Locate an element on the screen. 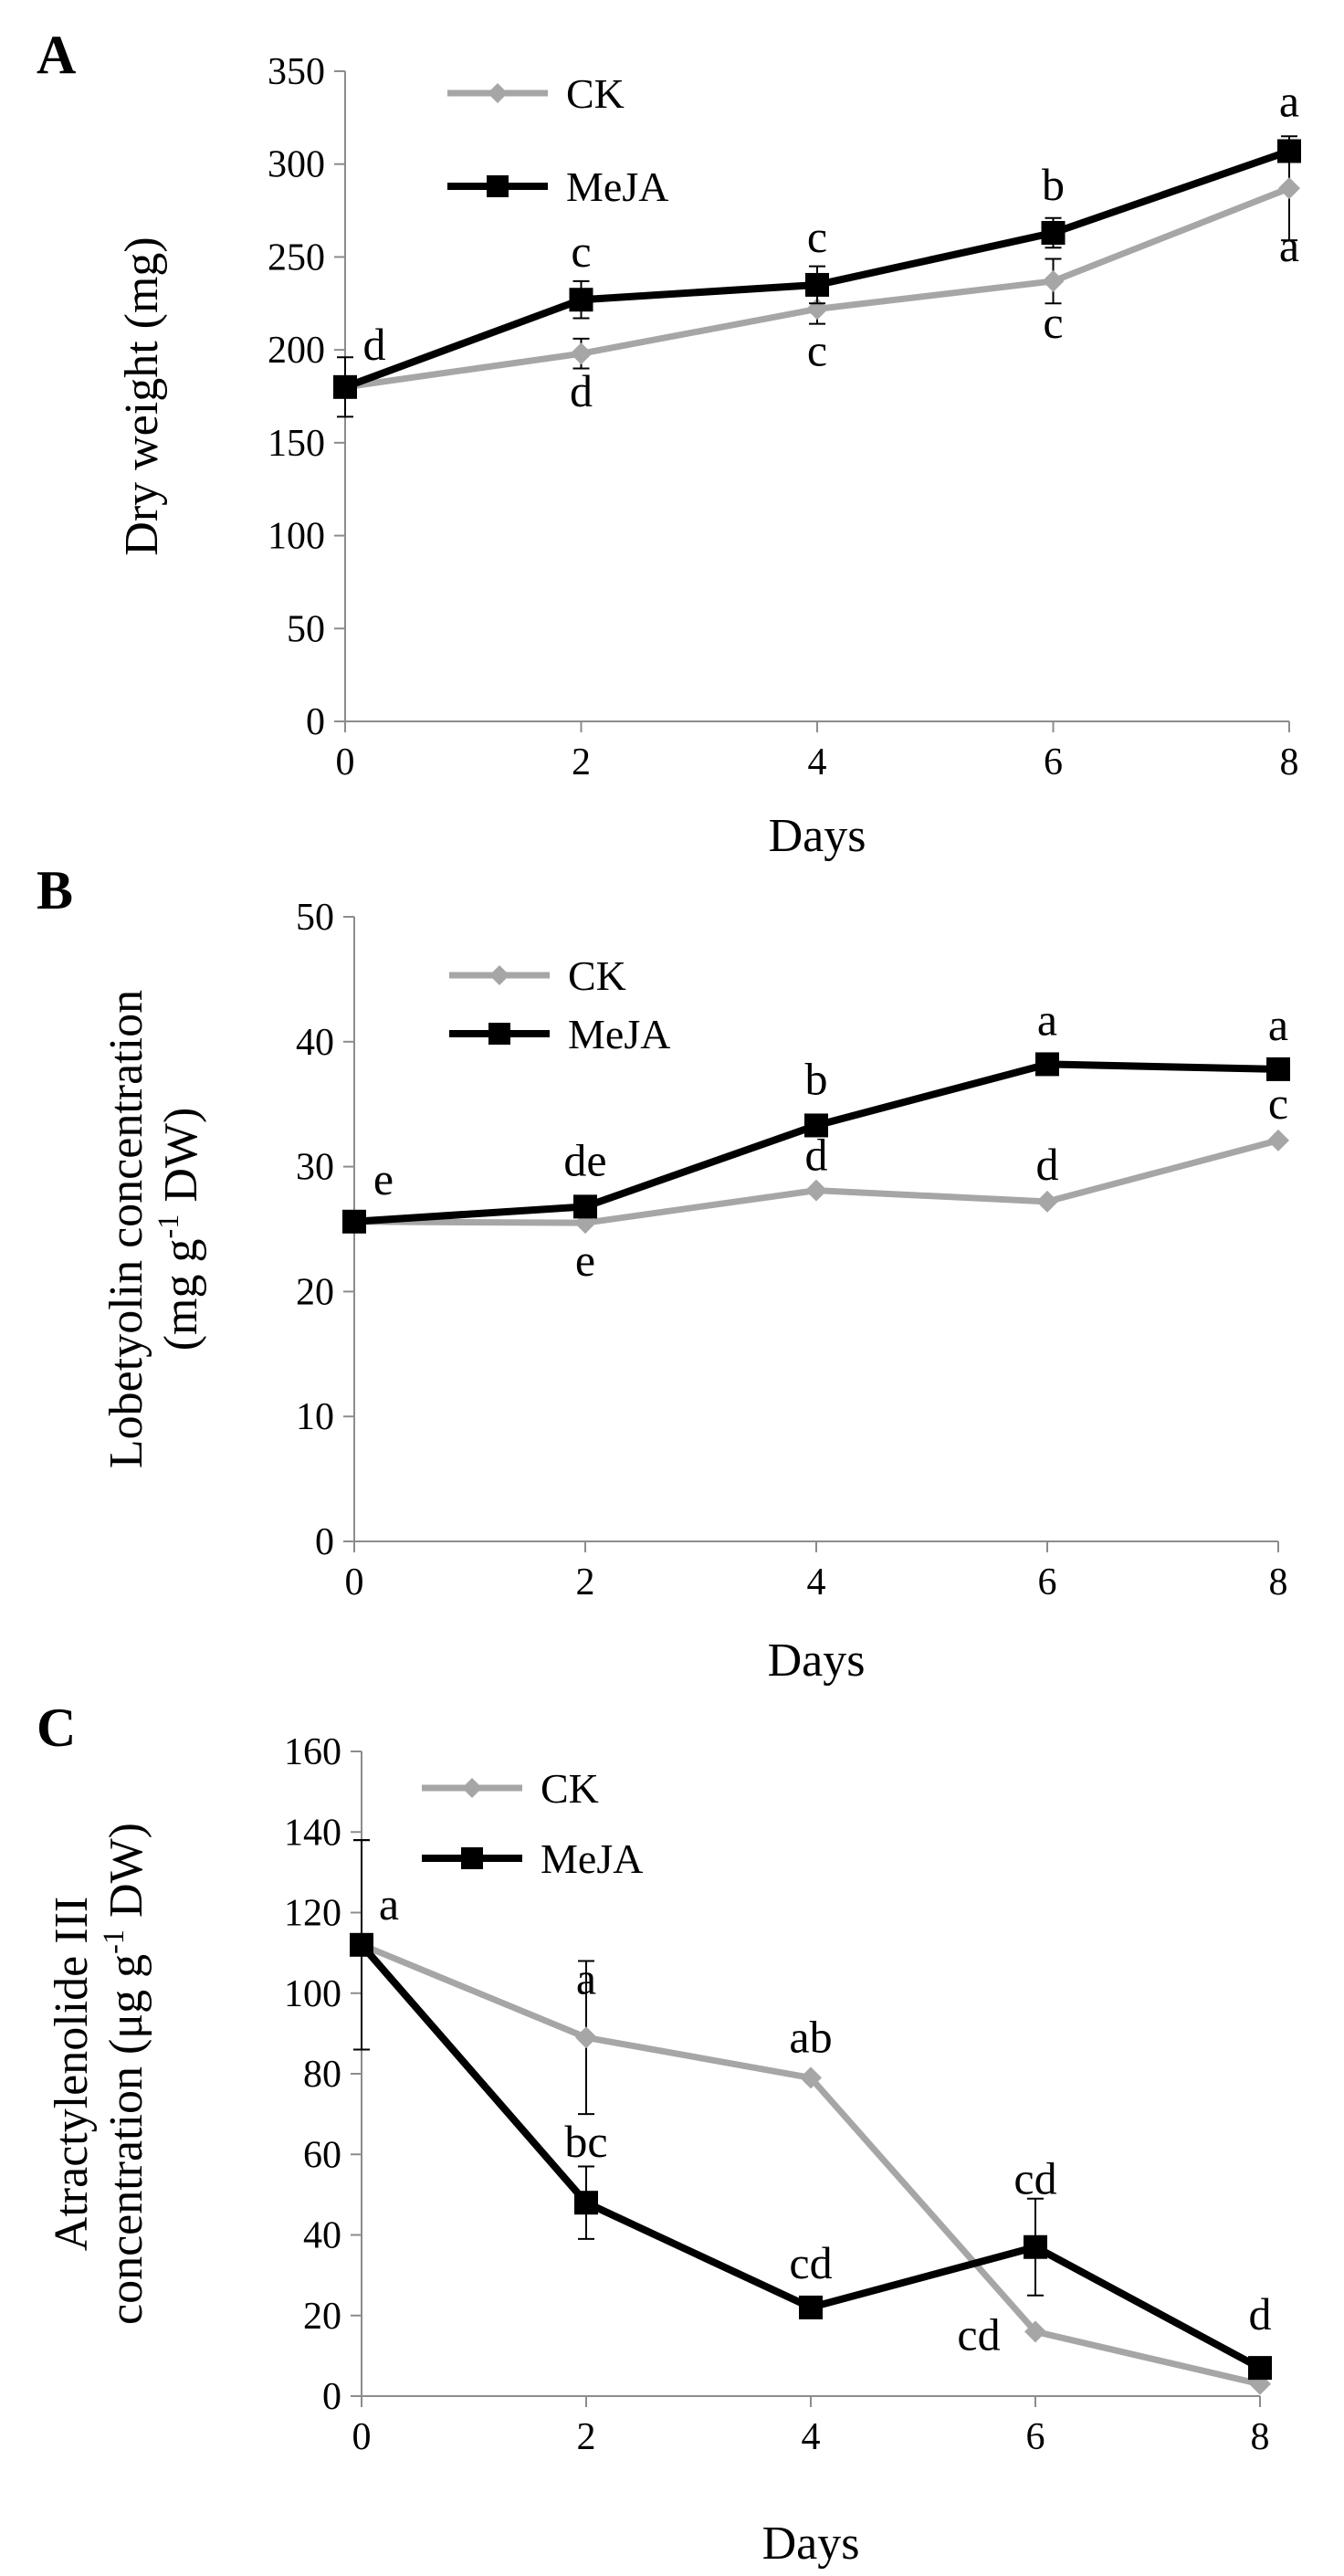 This screenshot has width=1344, height=2576. y-tick-label: 30 is located at coordinates (315, 1168).